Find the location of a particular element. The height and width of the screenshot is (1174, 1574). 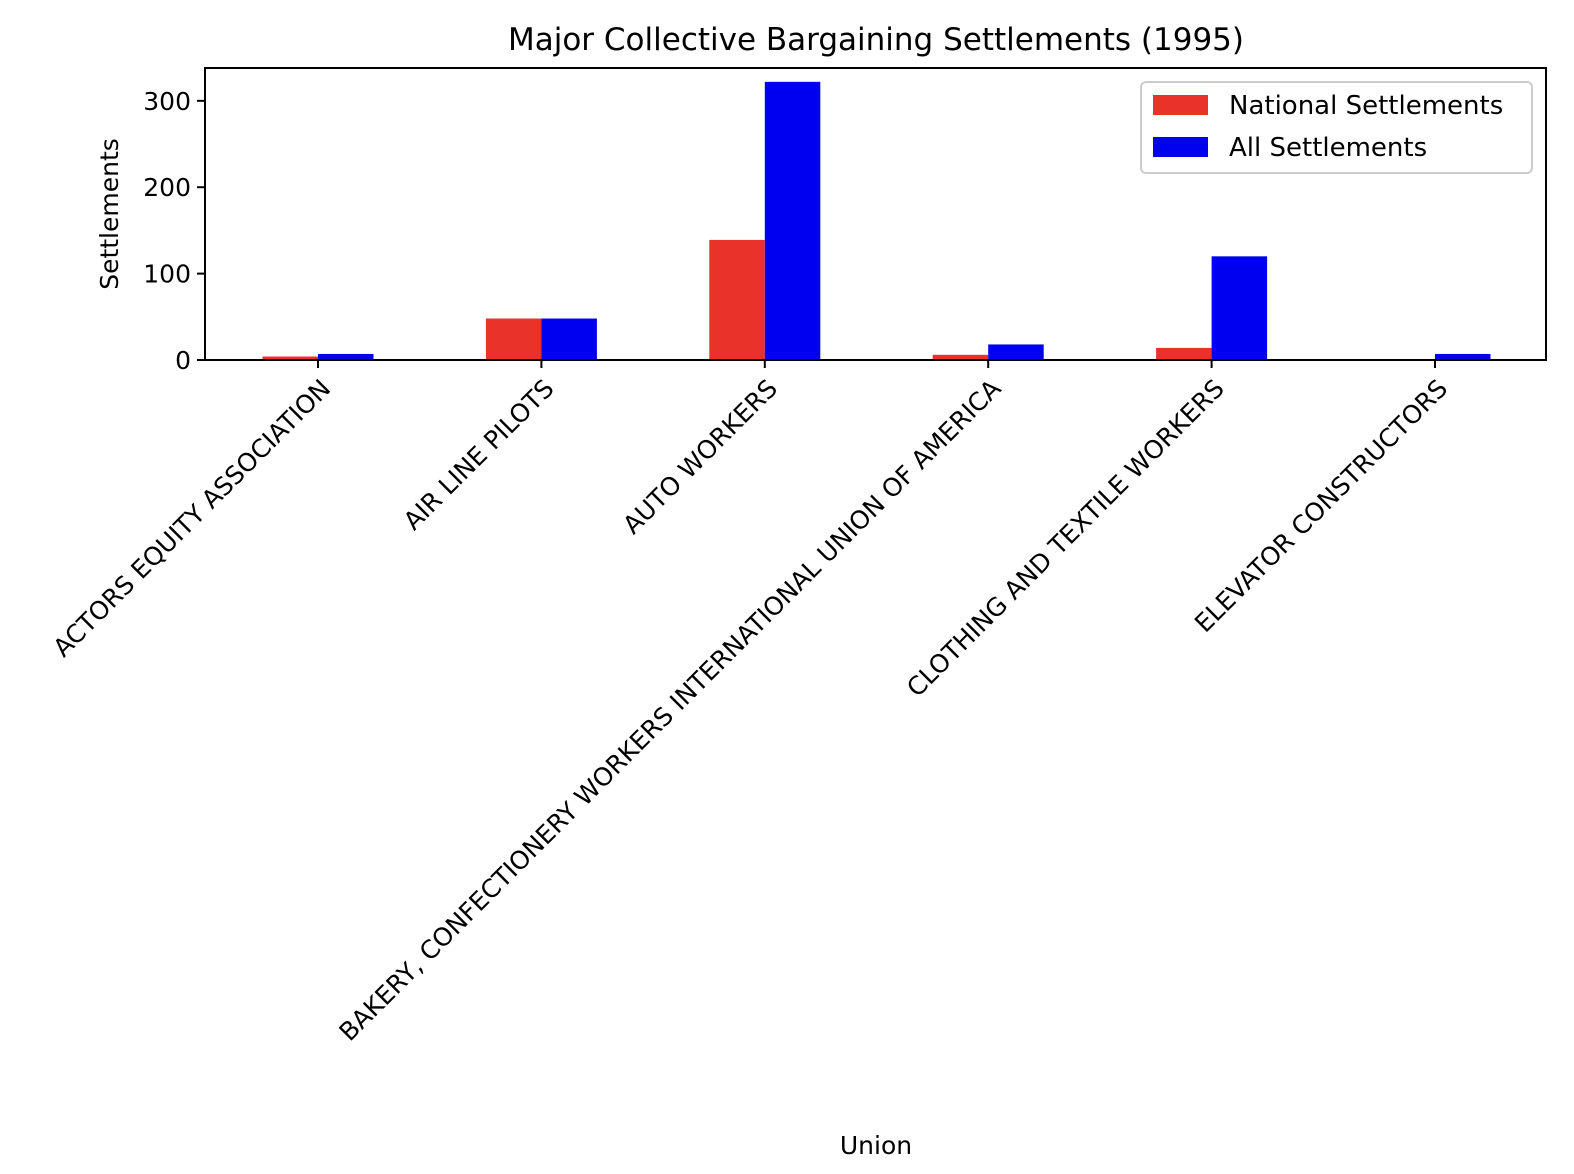

y-tick-label-0: 0 is located at coordinates (183, 360).